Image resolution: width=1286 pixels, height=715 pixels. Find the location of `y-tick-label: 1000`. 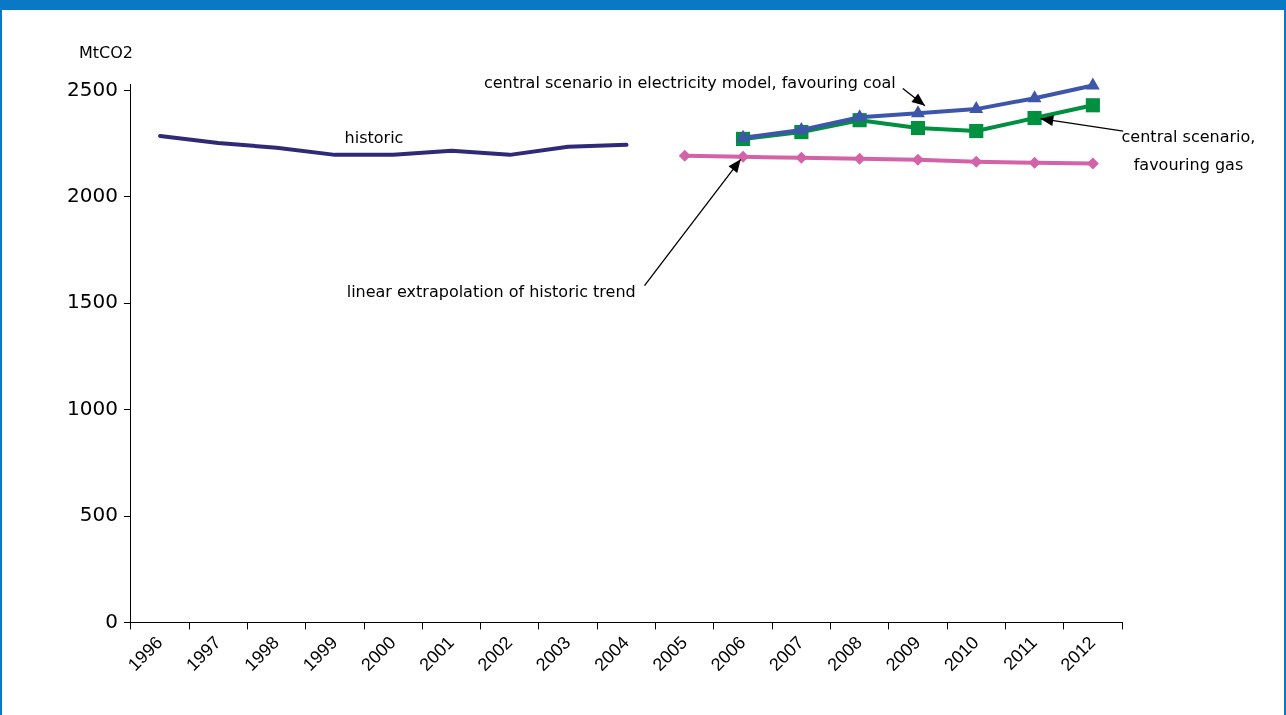

y-tick-label: 1000 is located at coordinates (92, 407).